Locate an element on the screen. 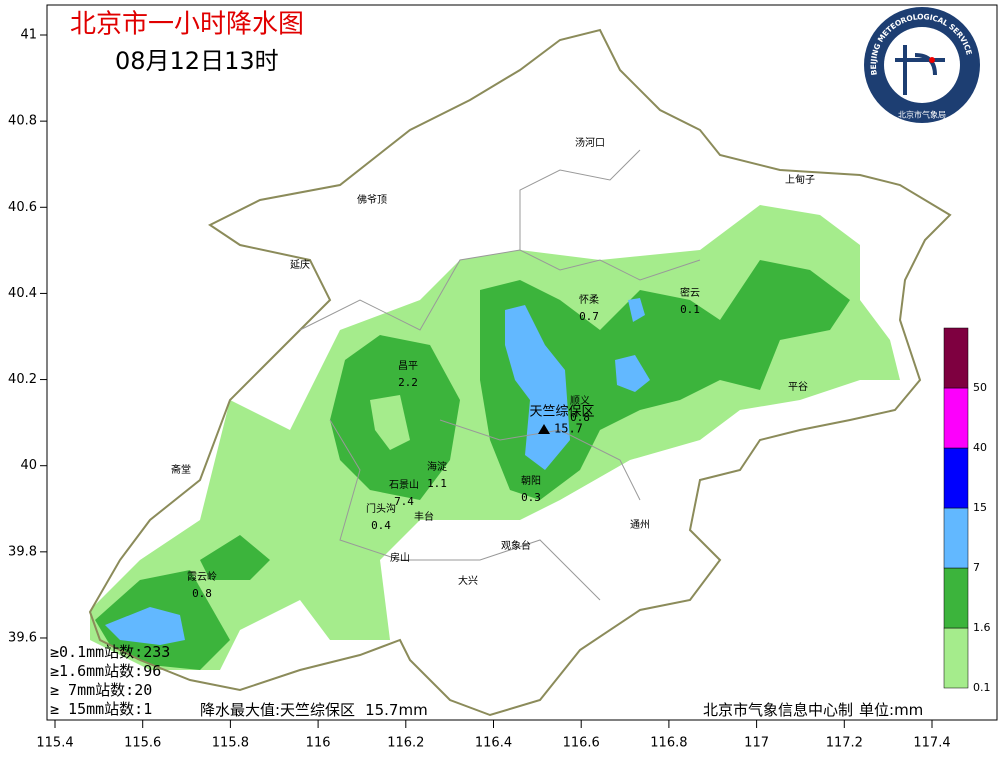 This screenshot has height=760, width=1000. station-label: ≥ 15mm站数: is located at coordinates (96, 709).